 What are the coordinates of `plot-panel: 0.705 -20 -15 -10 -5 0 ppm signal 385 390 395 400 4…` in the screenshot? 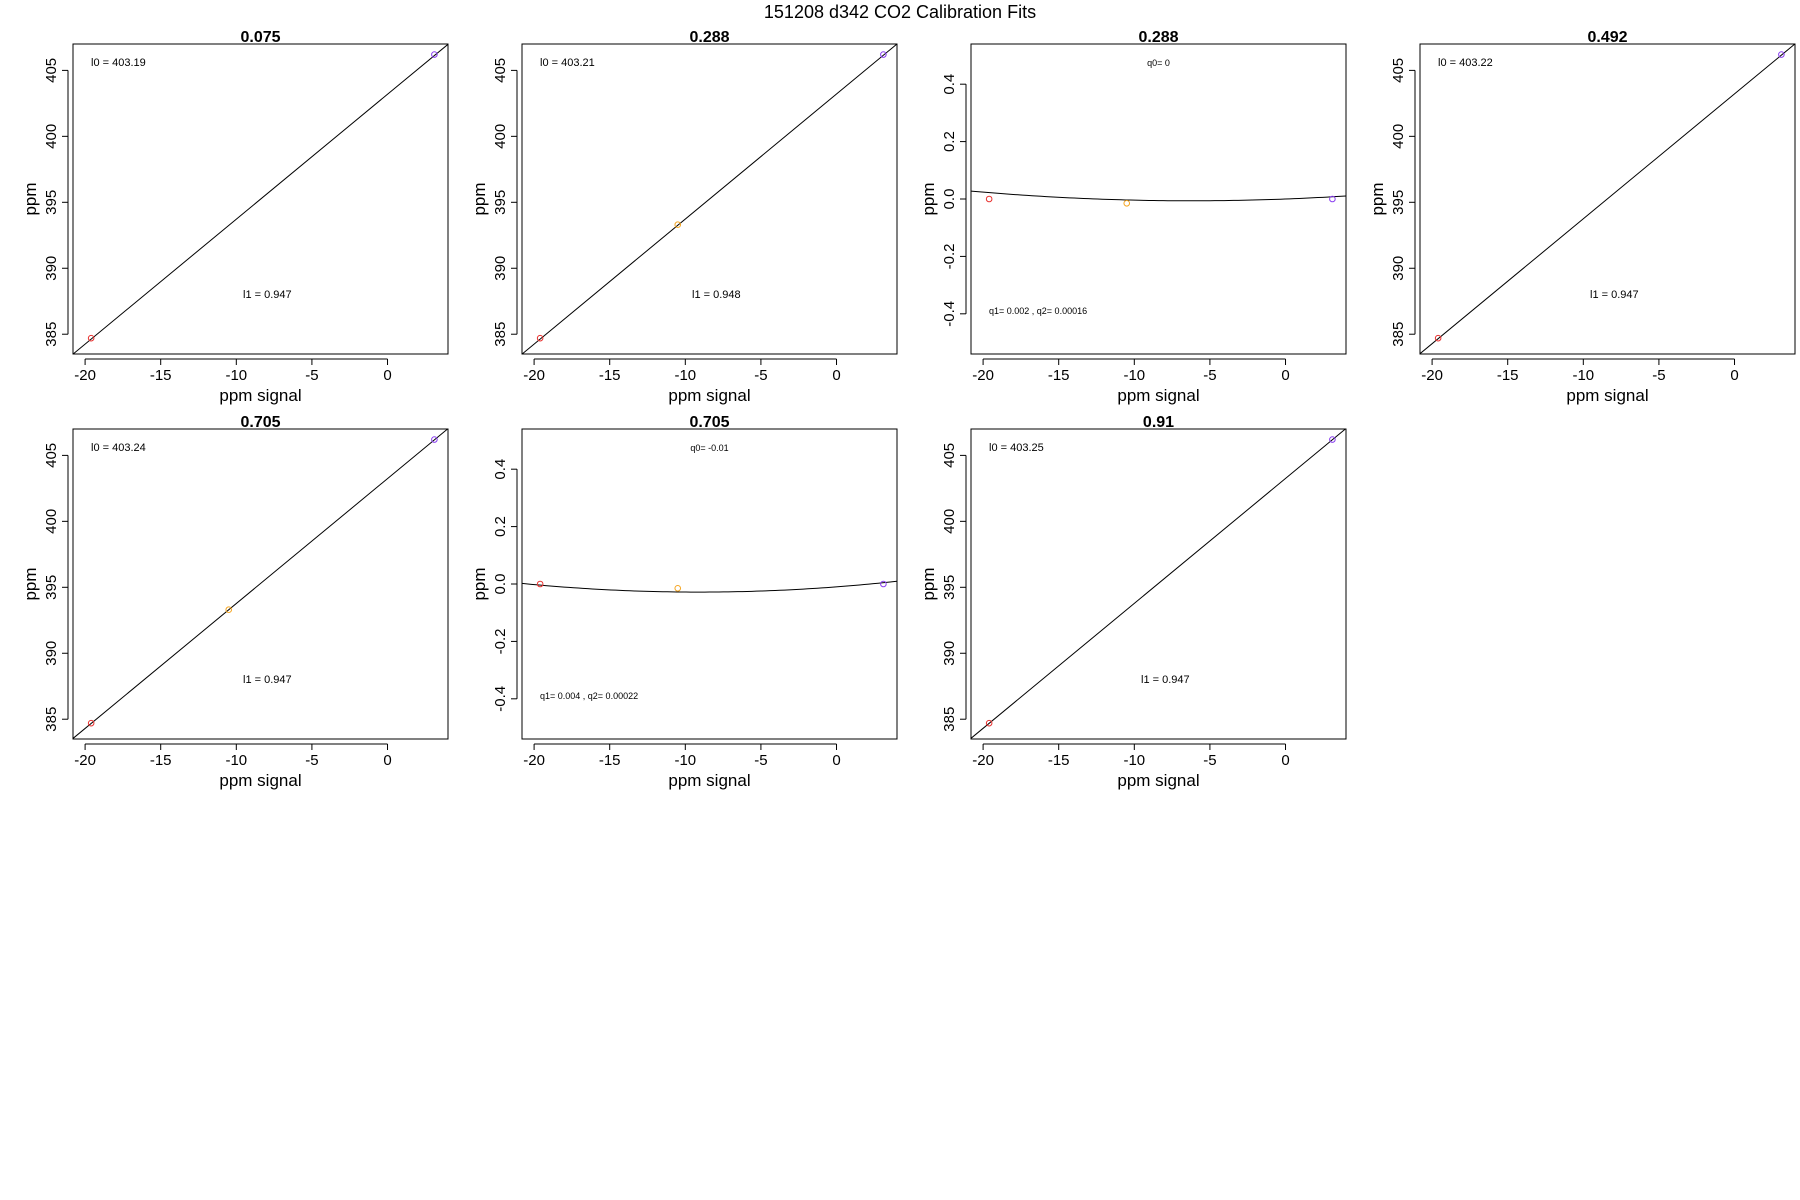 It's located at (235, 602).